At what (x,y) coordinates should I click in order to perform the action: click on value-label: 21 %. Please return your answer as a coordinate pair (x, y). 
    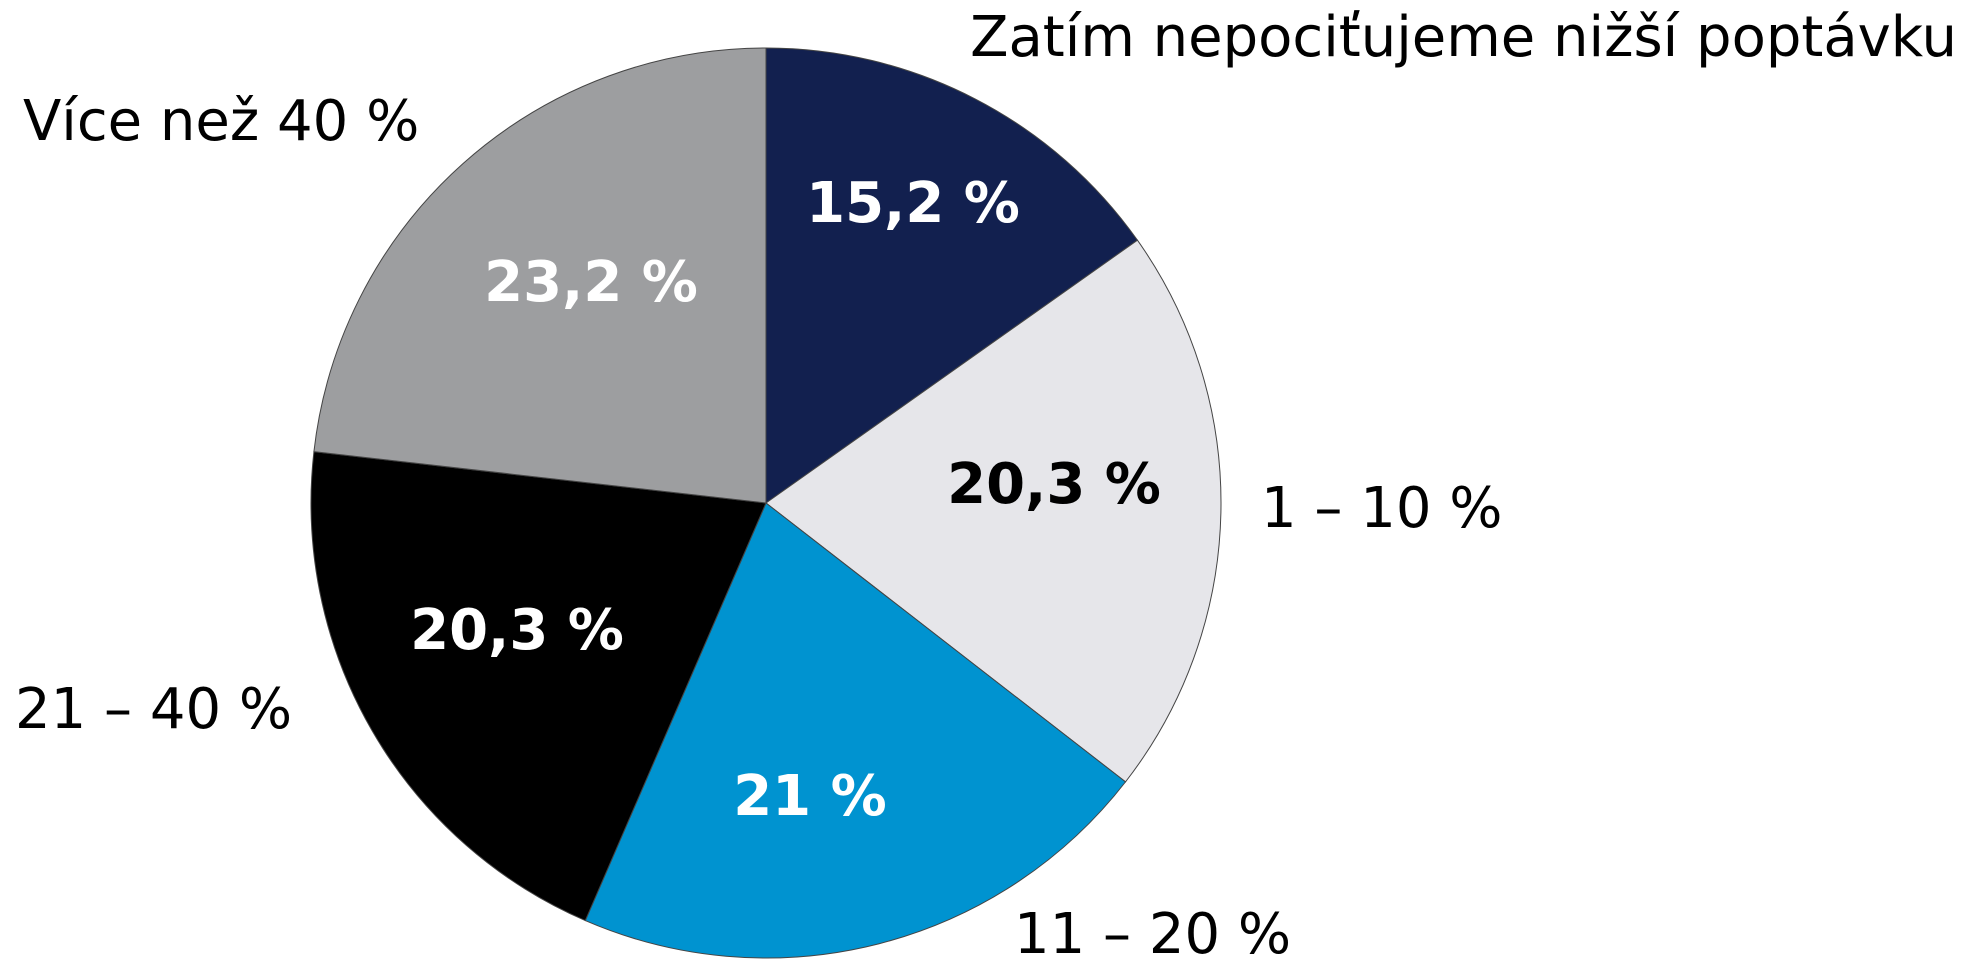
    Looking at the image, I should click on (810, 796).